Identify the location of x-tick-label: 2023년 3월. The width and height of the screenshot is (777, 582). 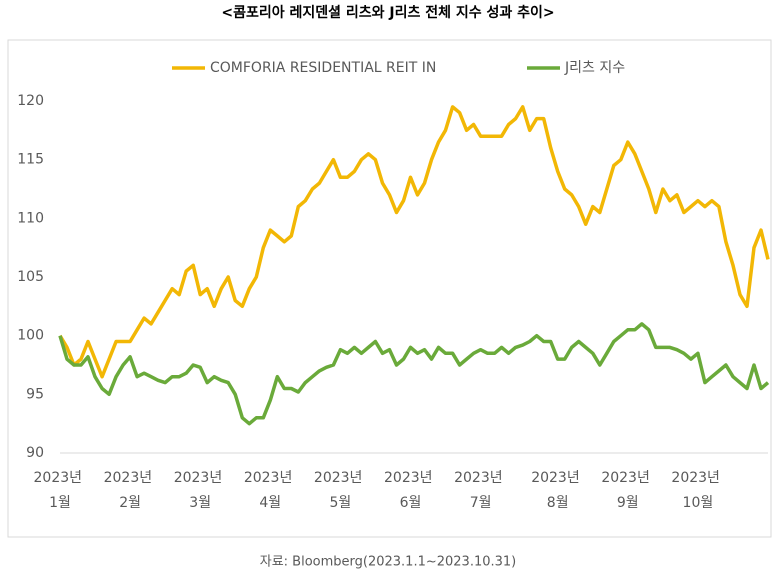
(200, 490).